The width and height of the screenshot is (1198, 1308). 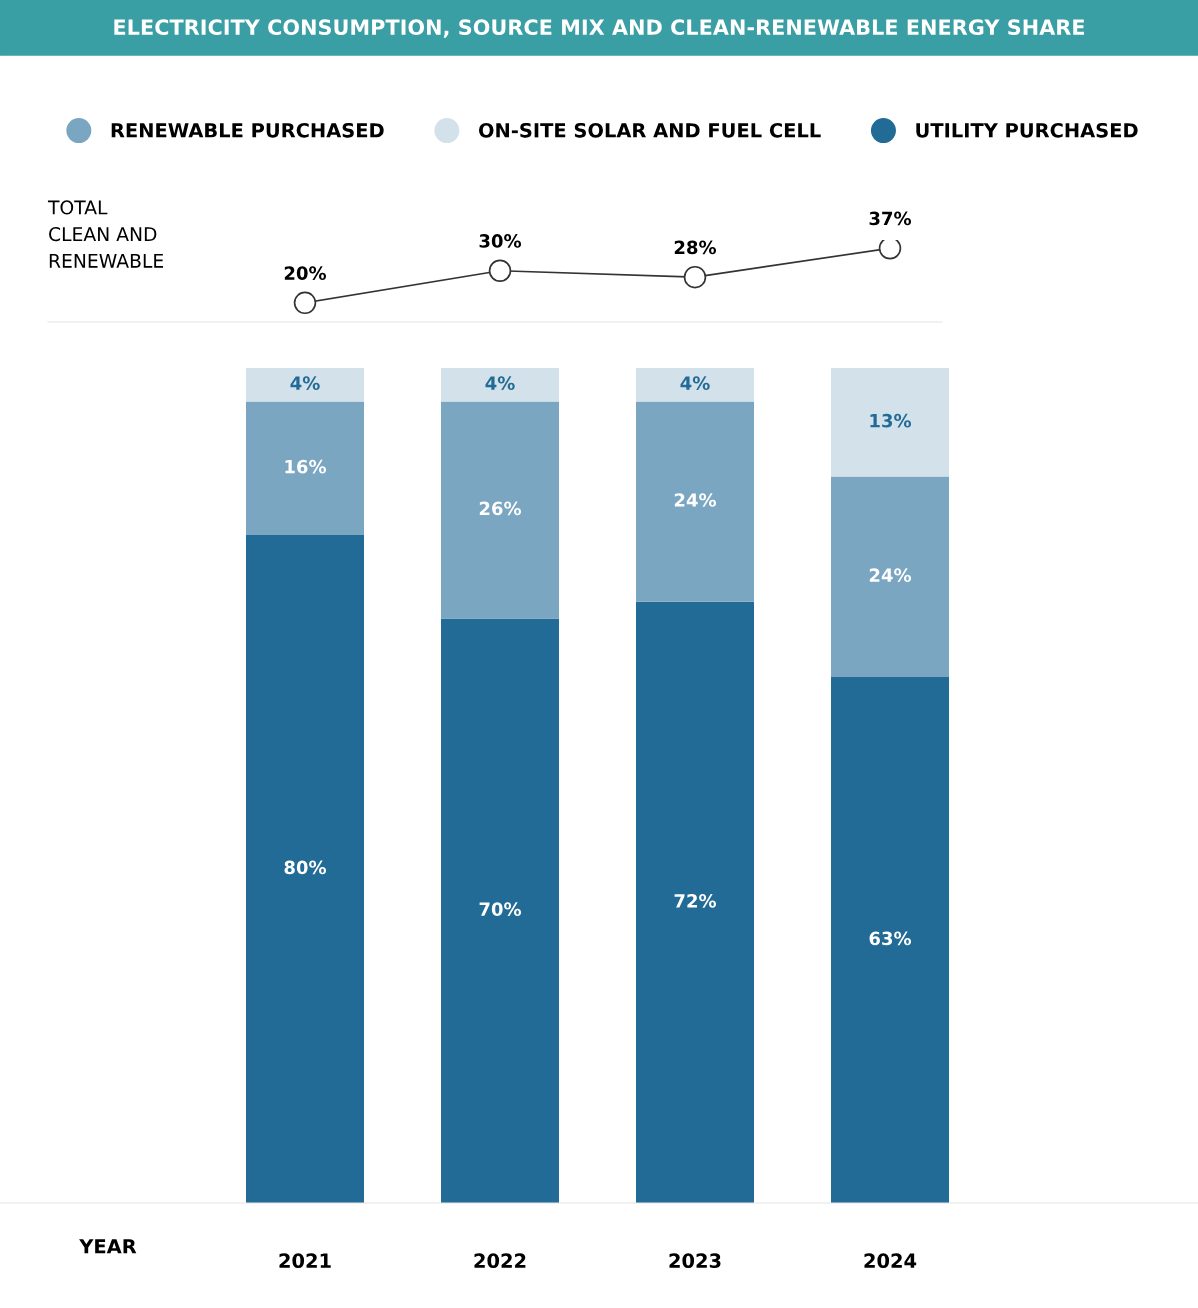 I want to click on data-label: 80%, so click(x=305, y=867).